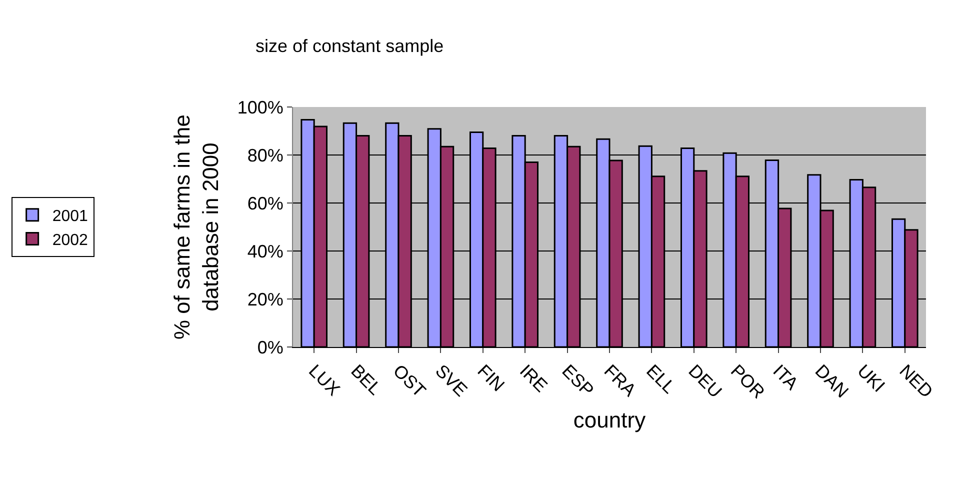  I want to click on y-tick-label: 0%, so click(270, 347).